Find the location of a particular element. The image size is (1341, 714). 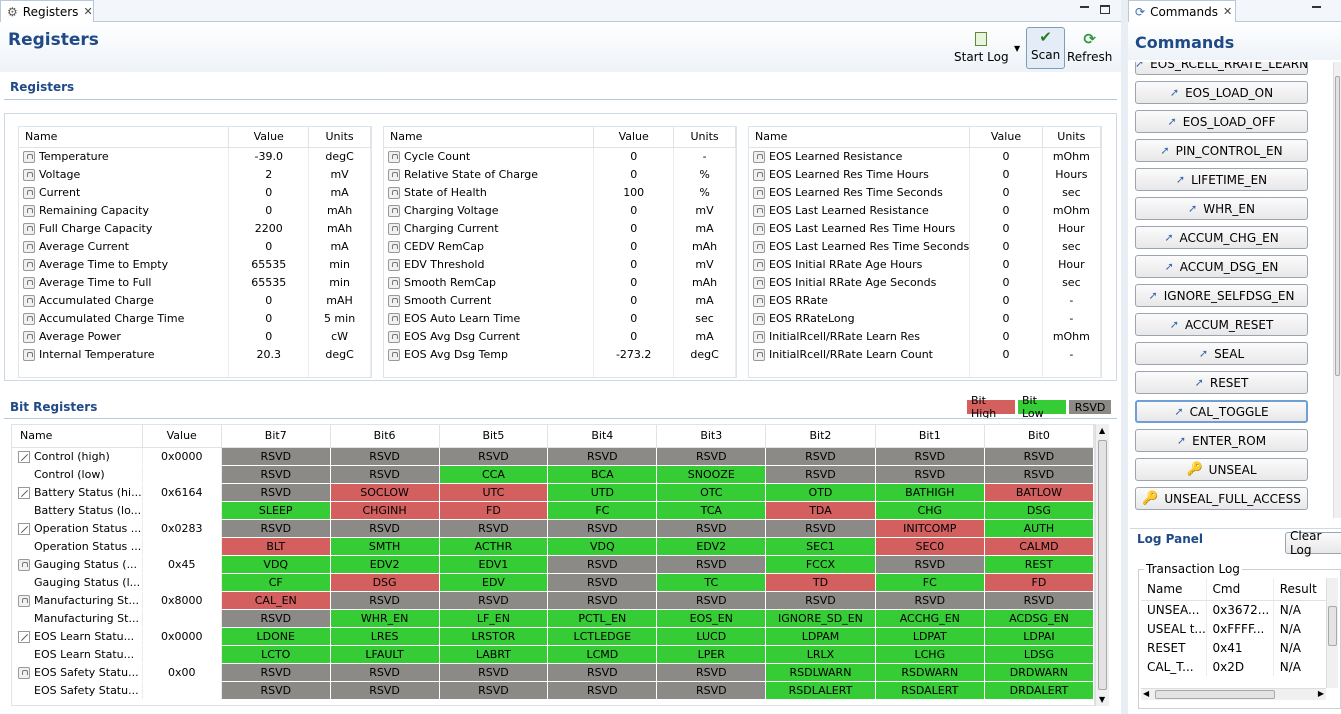

bit-cell: OTD is located at coordinates (820, 492).